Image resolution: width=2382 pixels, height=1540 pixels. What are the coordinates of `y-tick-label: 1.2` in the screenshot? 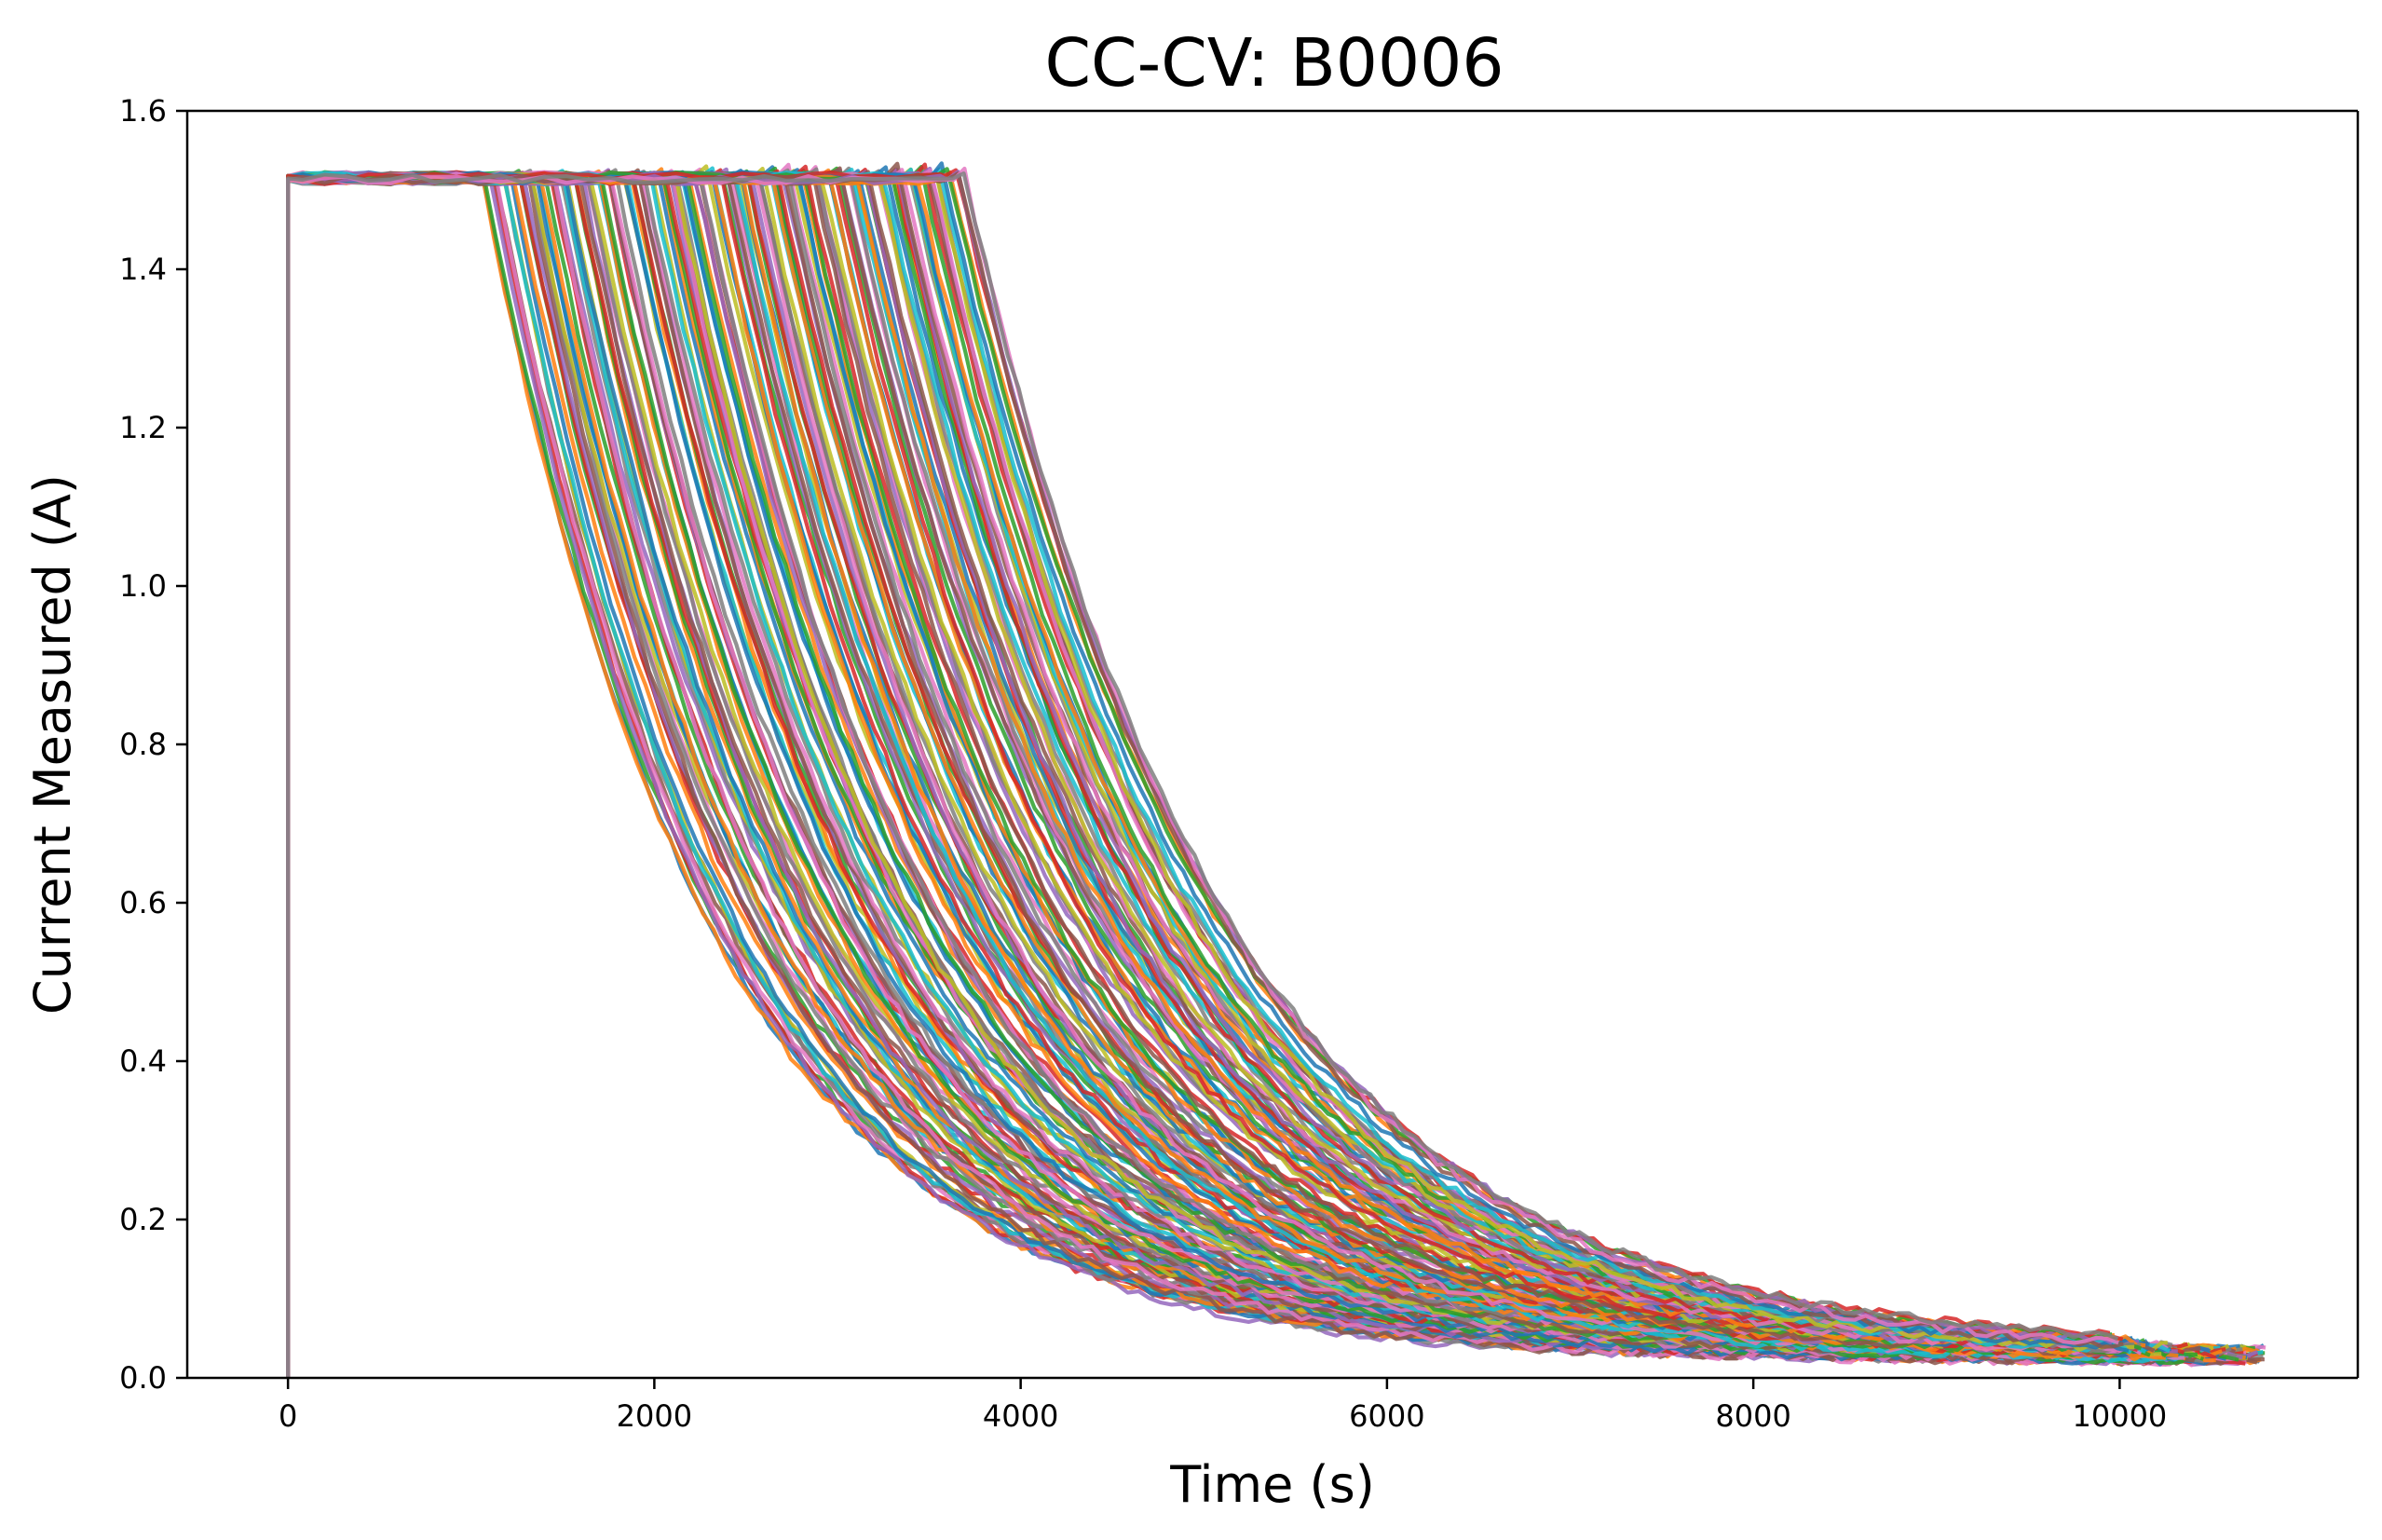 It's located at (143, 427).